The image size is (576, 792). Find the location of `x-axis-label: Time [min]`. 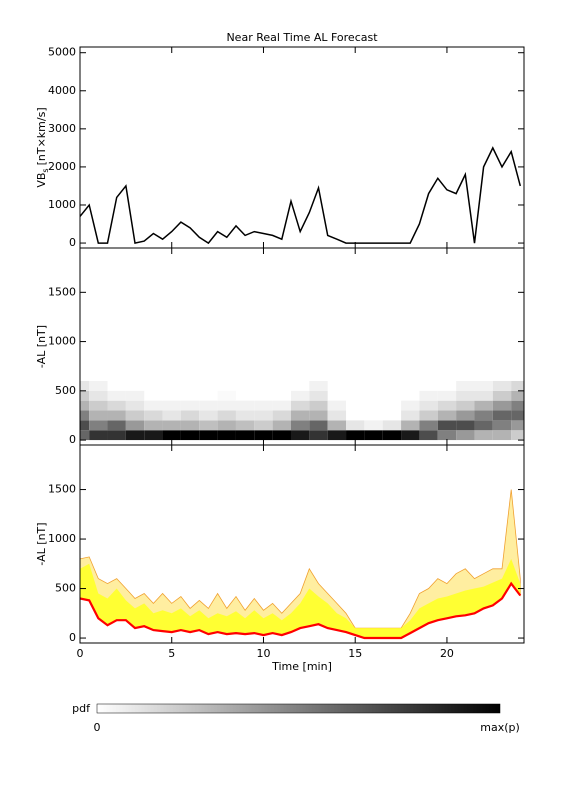

x-axis-label: Time [min] is located at coordinates (301, 666).